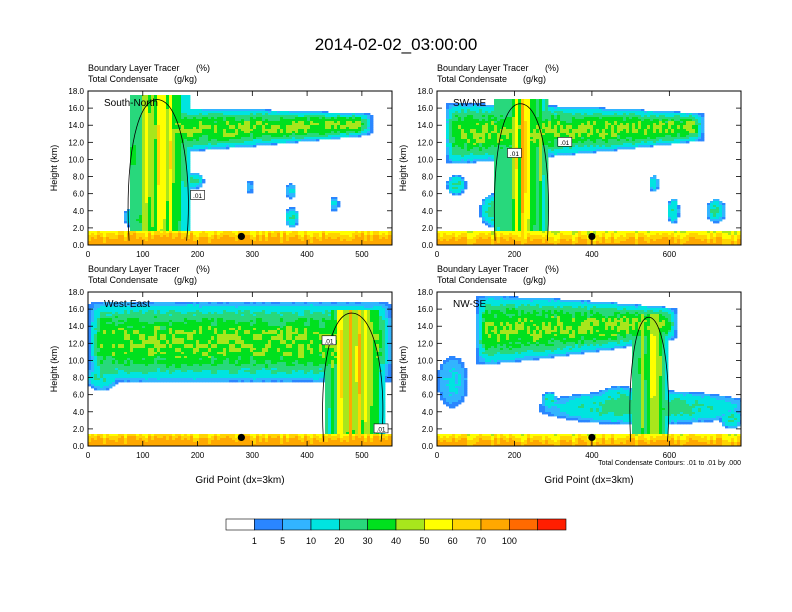 This screenshot has height=612, width=792. Describe the element at coordinates (127, 304) in the screenshot. I see `panel-label: West-East` at that location.